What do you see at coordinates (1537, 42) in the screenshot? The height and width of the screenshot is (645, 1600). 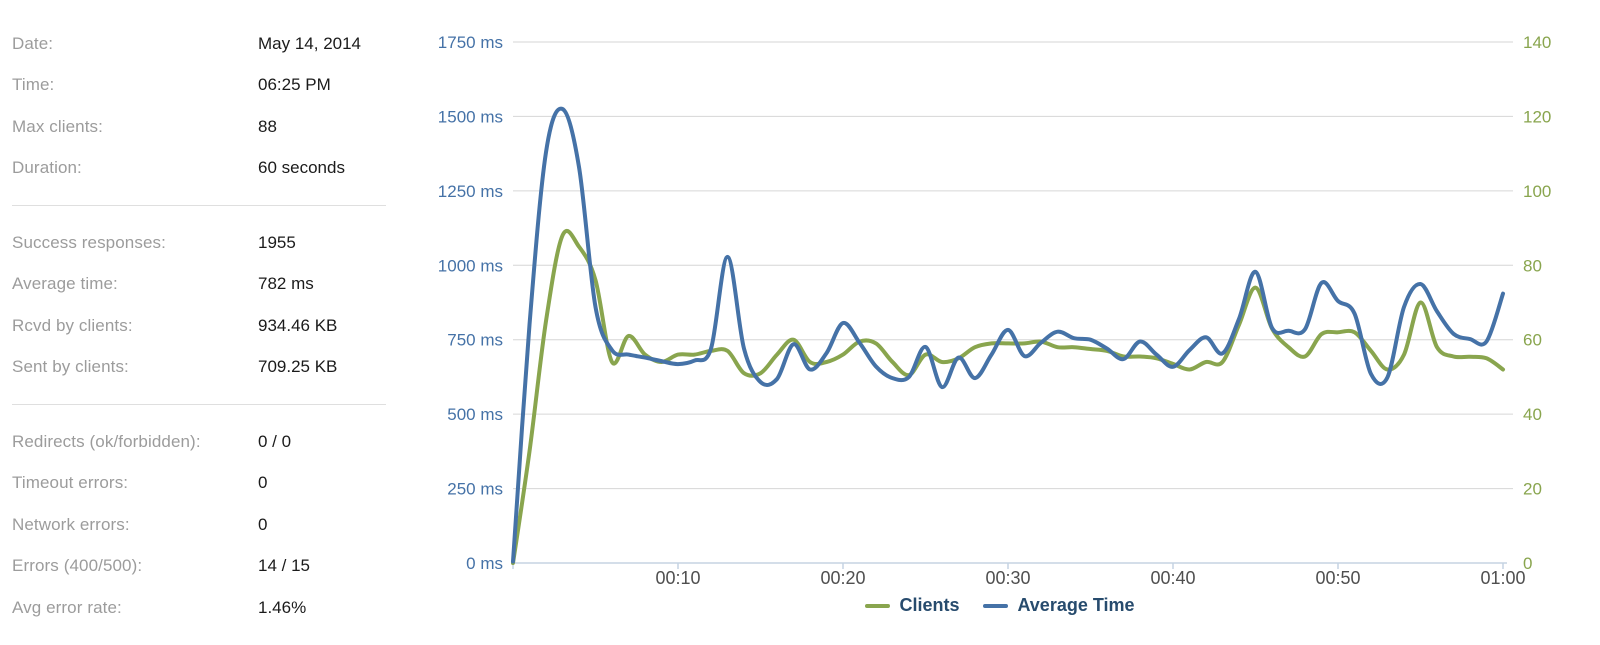 I see `y-axis-right-tick-label: 140` at bounding box center [1537, 42].